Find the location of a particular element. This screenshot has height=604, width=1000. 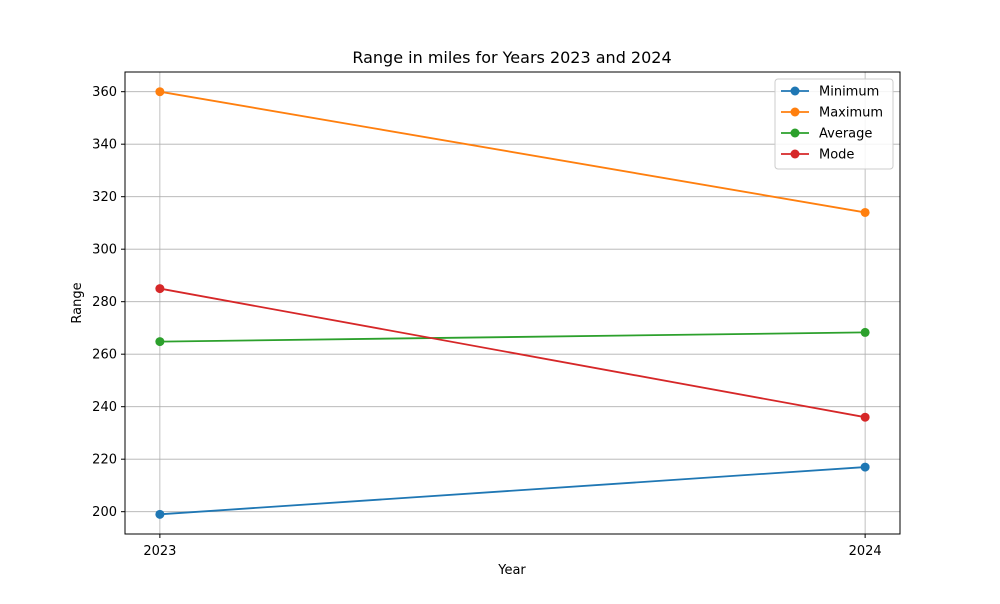

x-axis-title: Year is located at coordinates (511, 570).